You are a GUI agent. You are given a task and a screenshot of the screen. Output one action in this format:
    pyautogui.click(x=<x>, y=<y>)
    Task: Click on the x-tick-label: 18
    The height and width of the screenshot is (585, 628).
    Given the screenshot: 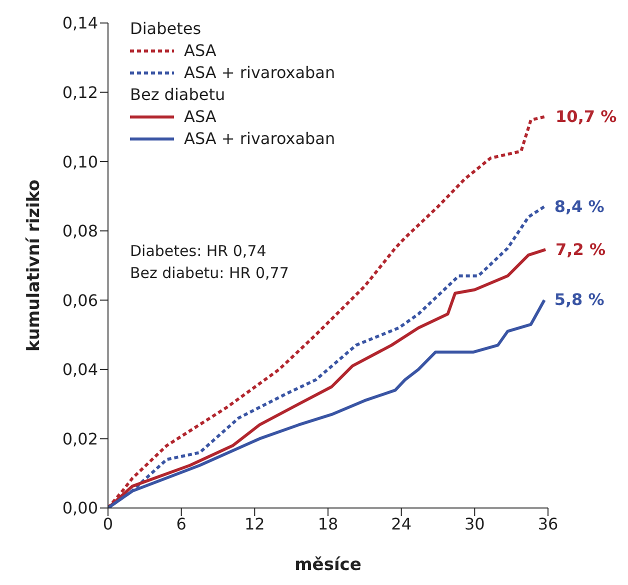 What is the action you would take?
    pyautogui.click(x=328, y=524)
    